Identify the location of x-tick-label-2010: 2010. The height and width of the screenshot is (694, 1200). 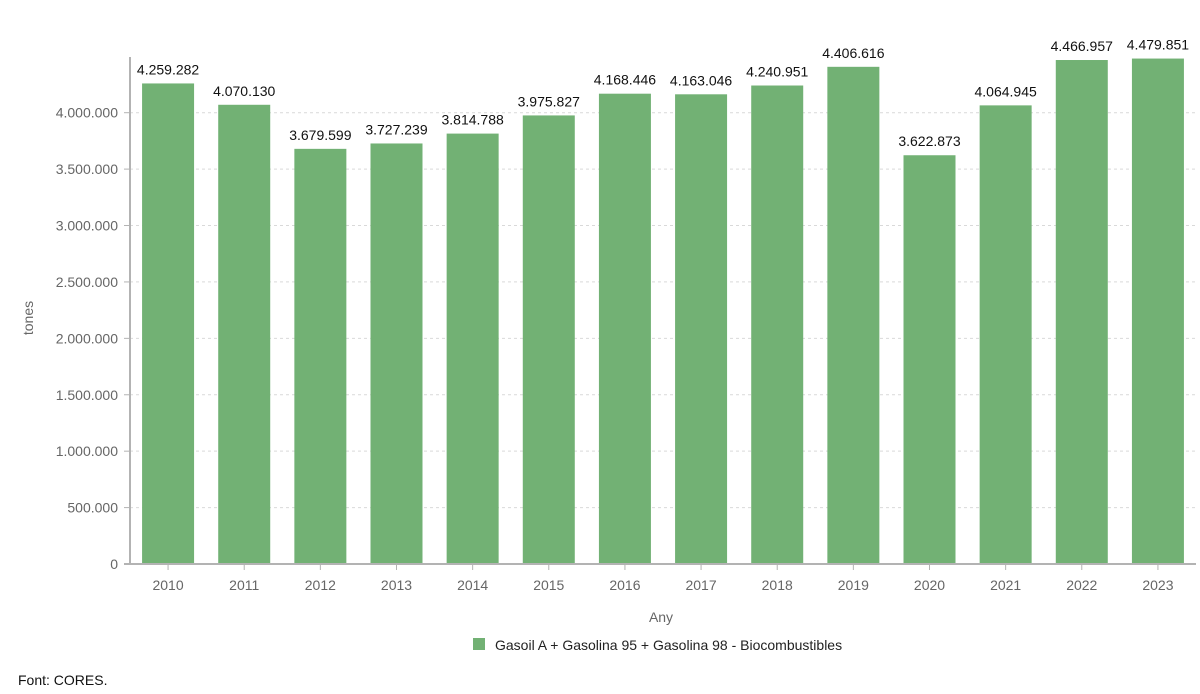
(167, 585).